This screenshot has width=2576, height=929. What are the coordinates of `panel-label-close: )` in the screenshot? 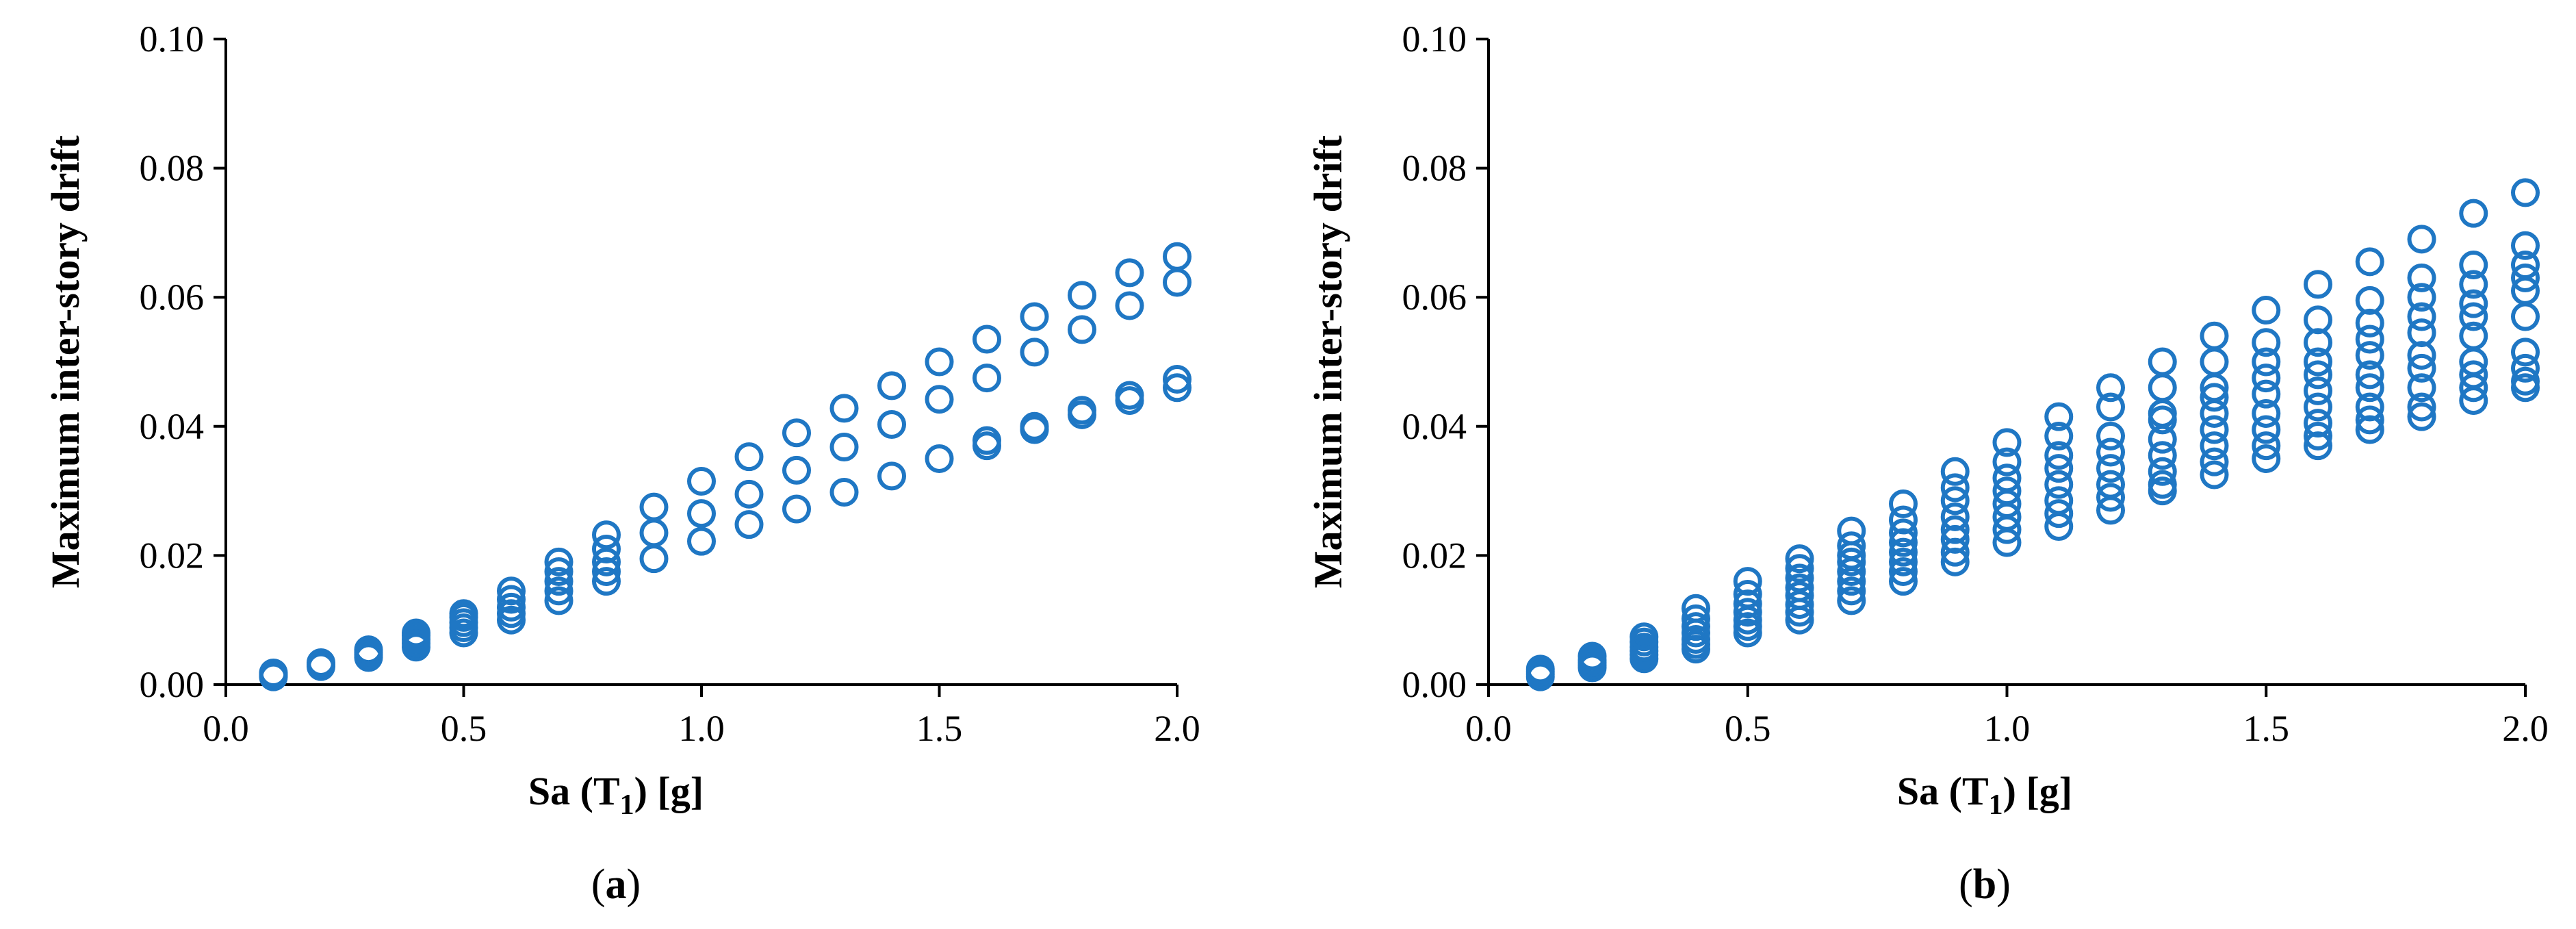 It's located at (2003, 884).